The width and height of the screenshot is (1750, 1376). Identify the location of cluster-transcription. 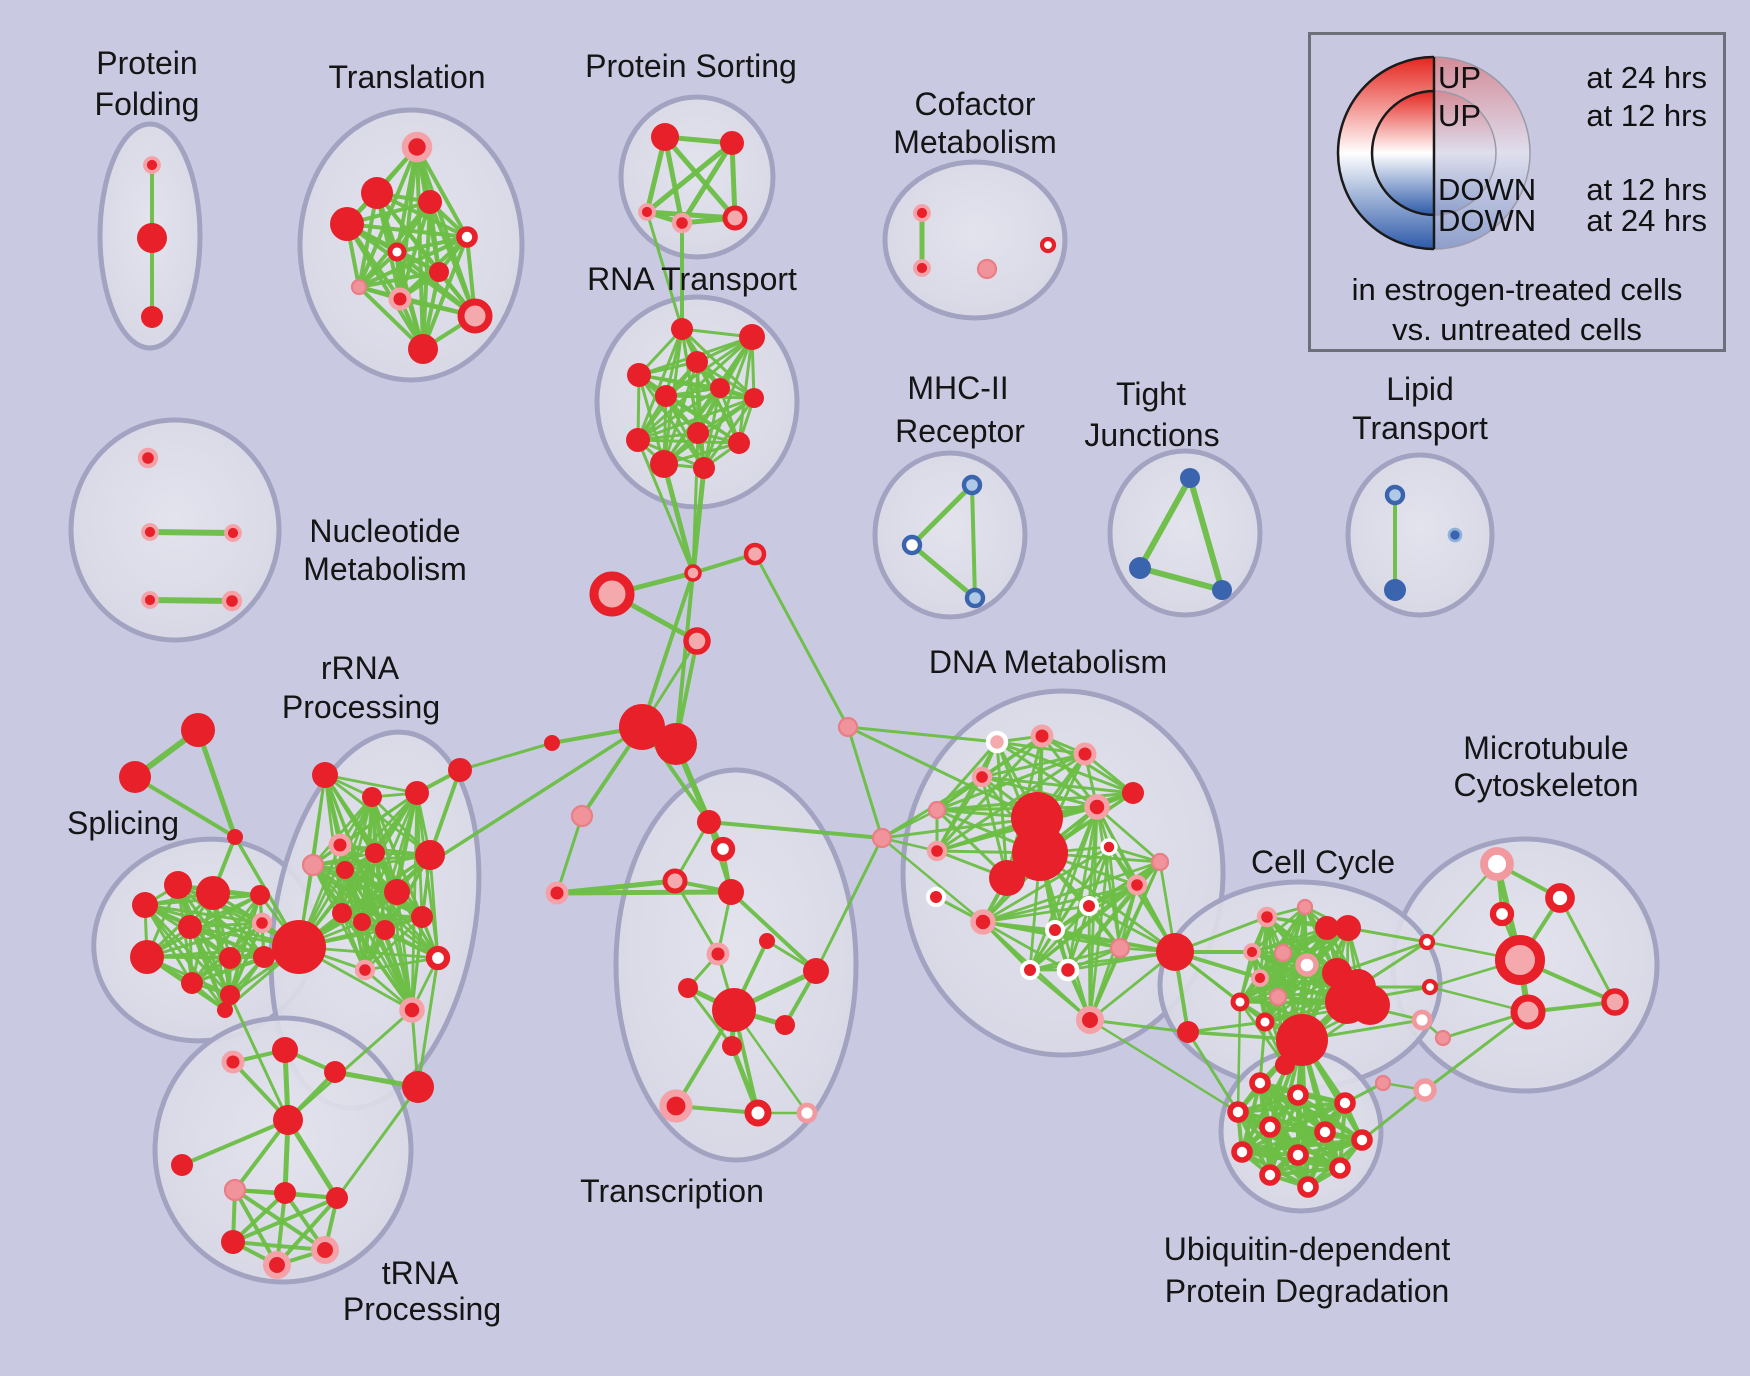
(736, 965).